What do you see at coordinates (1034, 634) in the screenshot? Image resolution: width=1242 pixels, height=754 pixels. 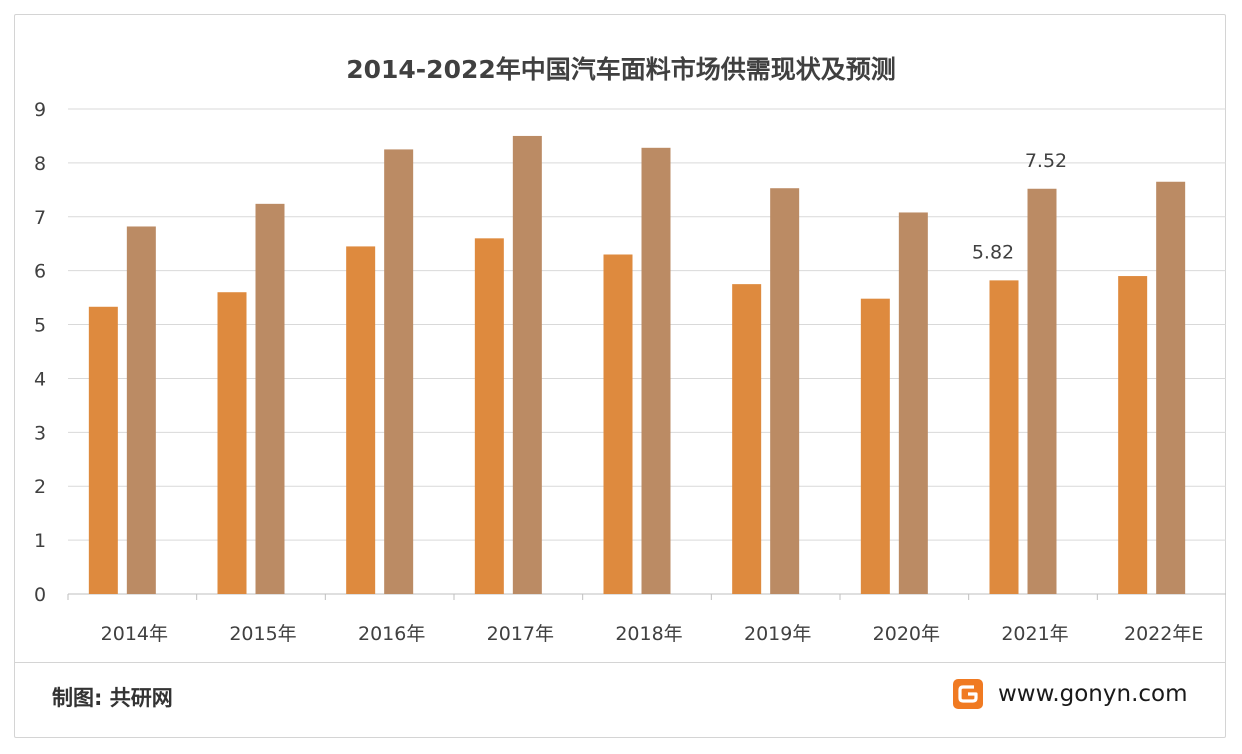 I see `x-tick-label: 2021年` at bounding box center [1034, 634].